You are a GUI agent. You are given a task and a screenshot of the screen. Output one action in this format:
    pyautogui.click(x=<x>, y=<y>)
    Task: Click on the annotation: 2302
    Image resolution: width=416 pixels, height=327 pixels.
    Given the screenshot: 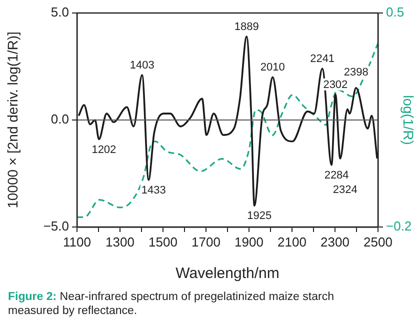 What is the action you would take?
    pyautogui.click(x=335, y=84)
    